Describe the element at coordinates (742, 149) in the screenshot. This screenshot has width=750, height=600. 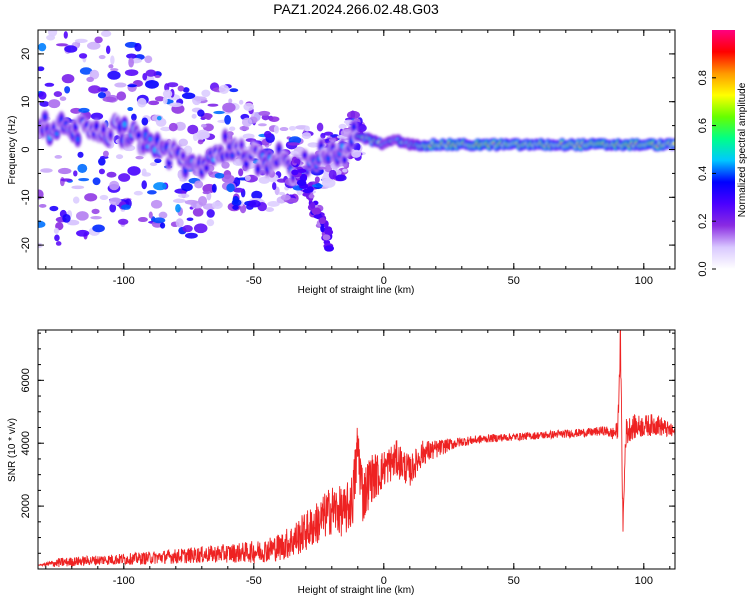
I see `colorbar-label: Normalized spectral amplitude` at that location.